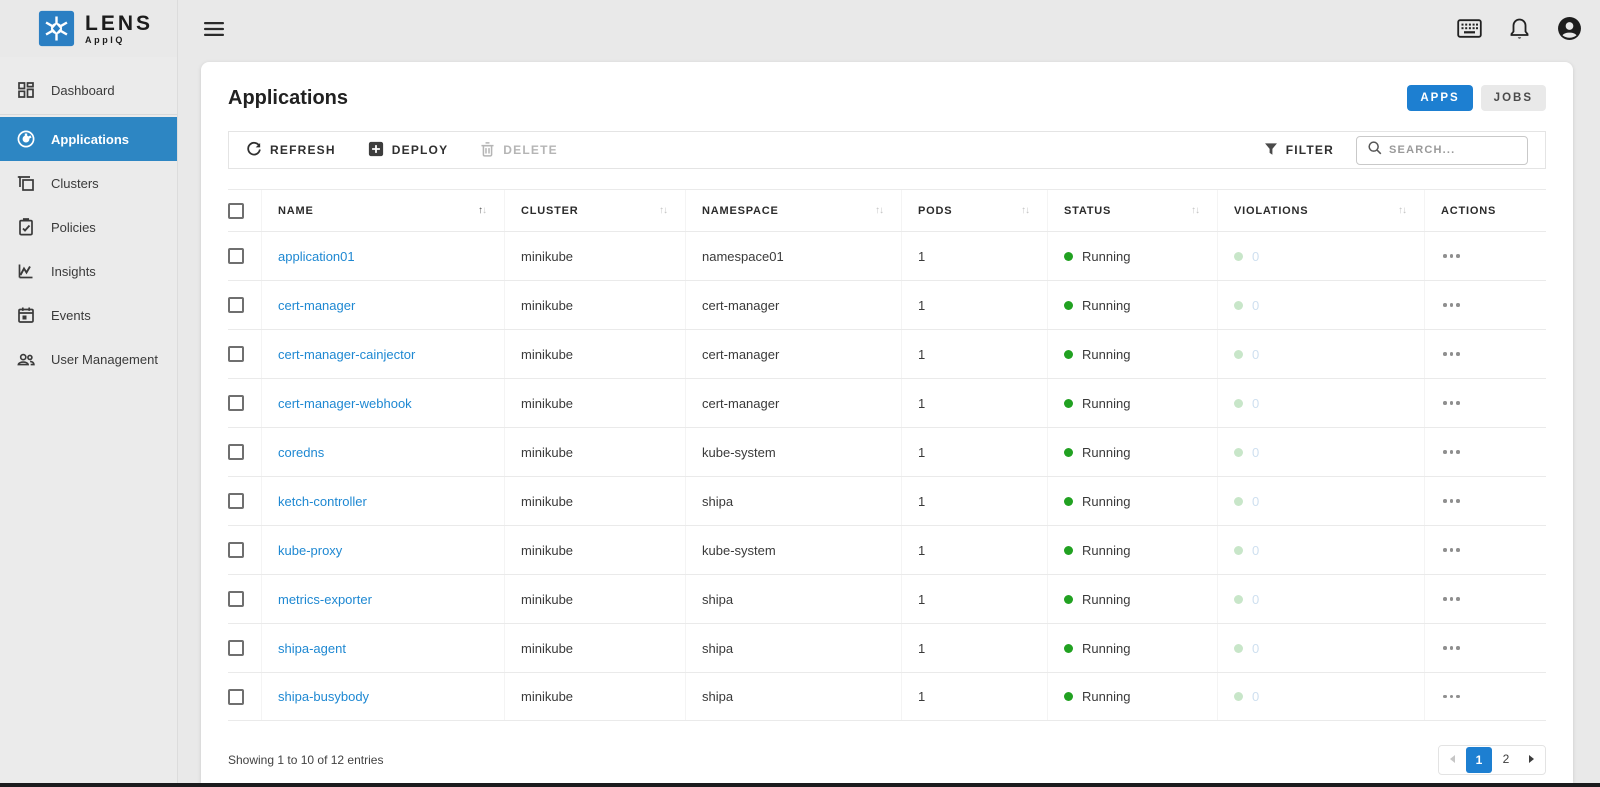  Describe the element at coordinates (1506, 759) in the screenshot. I see `page-button-2: 2` at that location.